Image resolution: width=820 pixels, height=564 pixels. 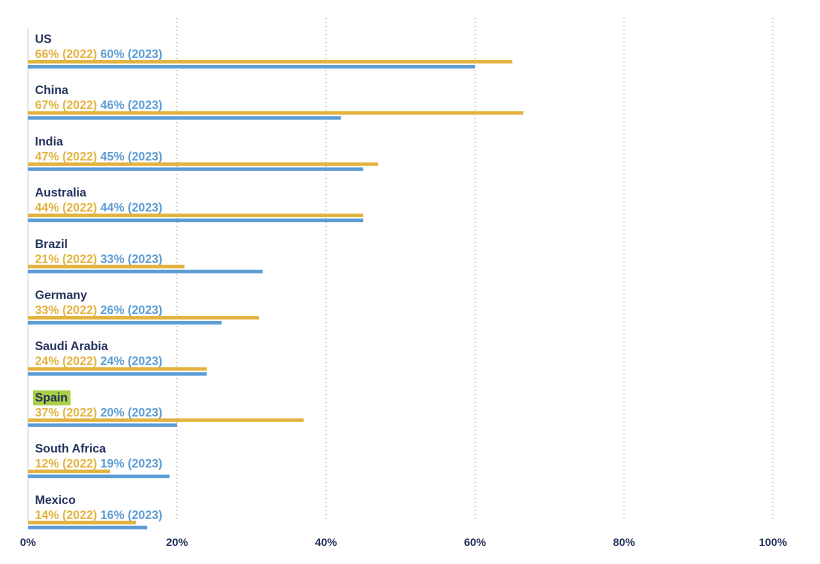 What do you see at coordinates (67, 515) in the screenshot?
I see `data-label-2022: 14% (2022)` at bounding box center [67, 515].